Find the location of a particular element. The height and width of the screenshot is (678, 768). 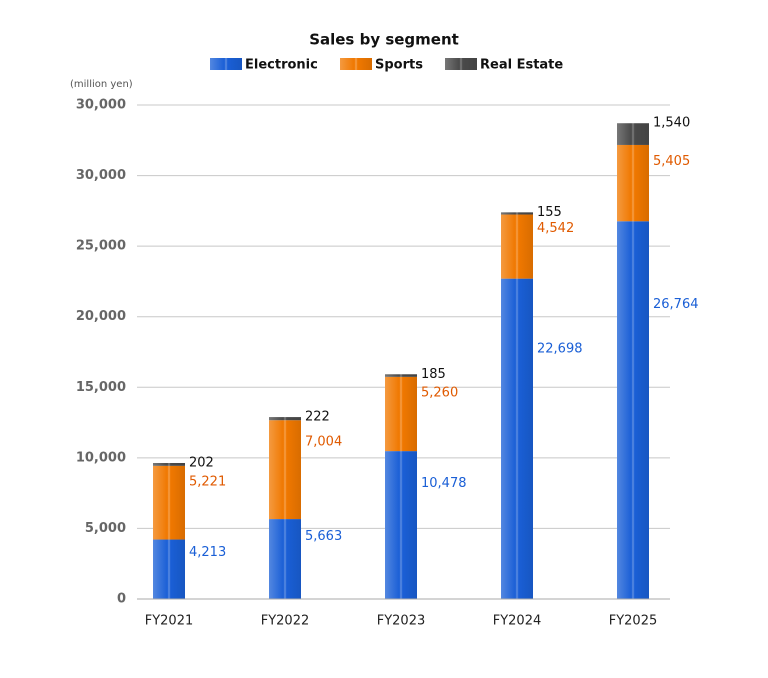

y-tick-label: 5,000 is located at coordinates (105, 528).